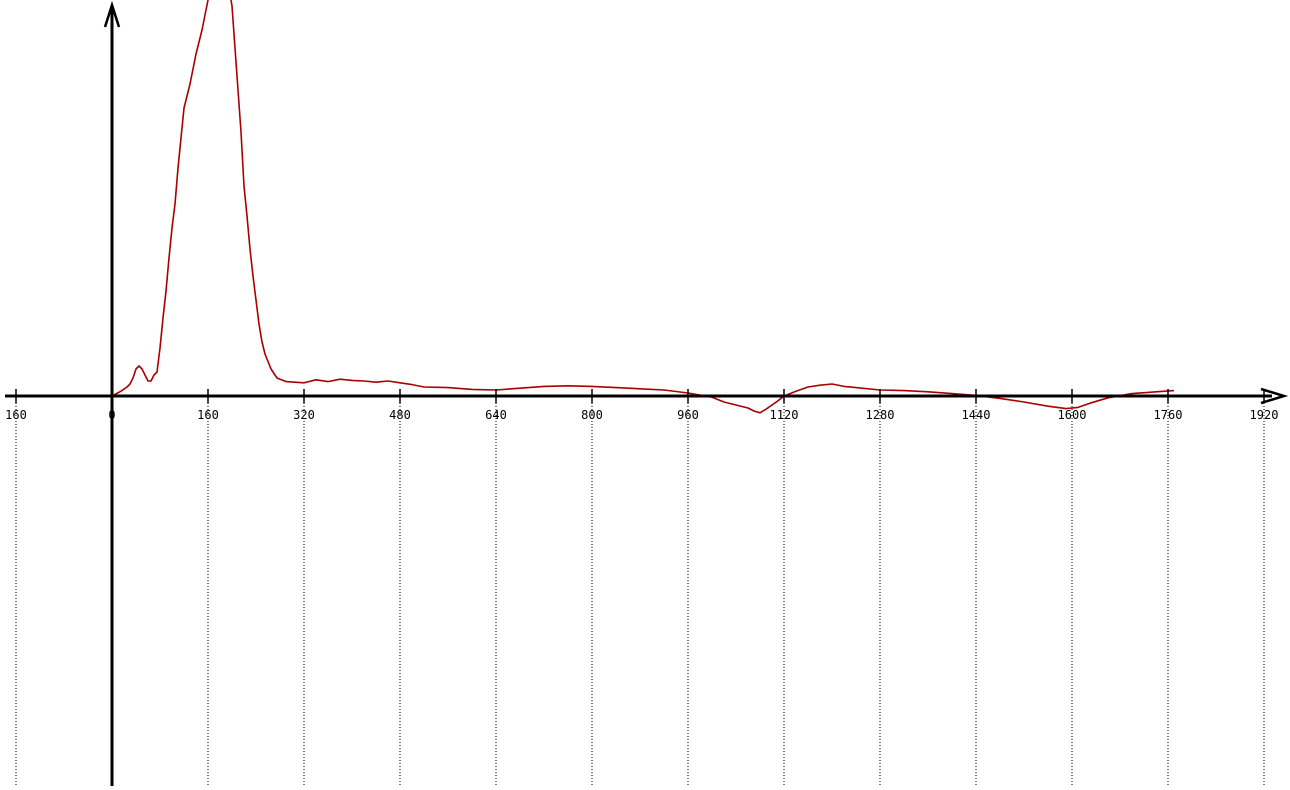 The image size is (1290, 790). Describe the element at coordinates (1274, 396) in the screenshot. I see `x-axis-arrow-icon` at that location.